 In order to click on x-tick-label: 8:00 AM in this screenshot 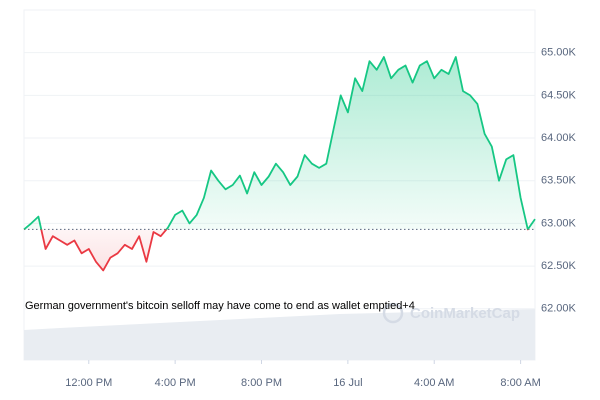, I will do `click(520, 383)`.